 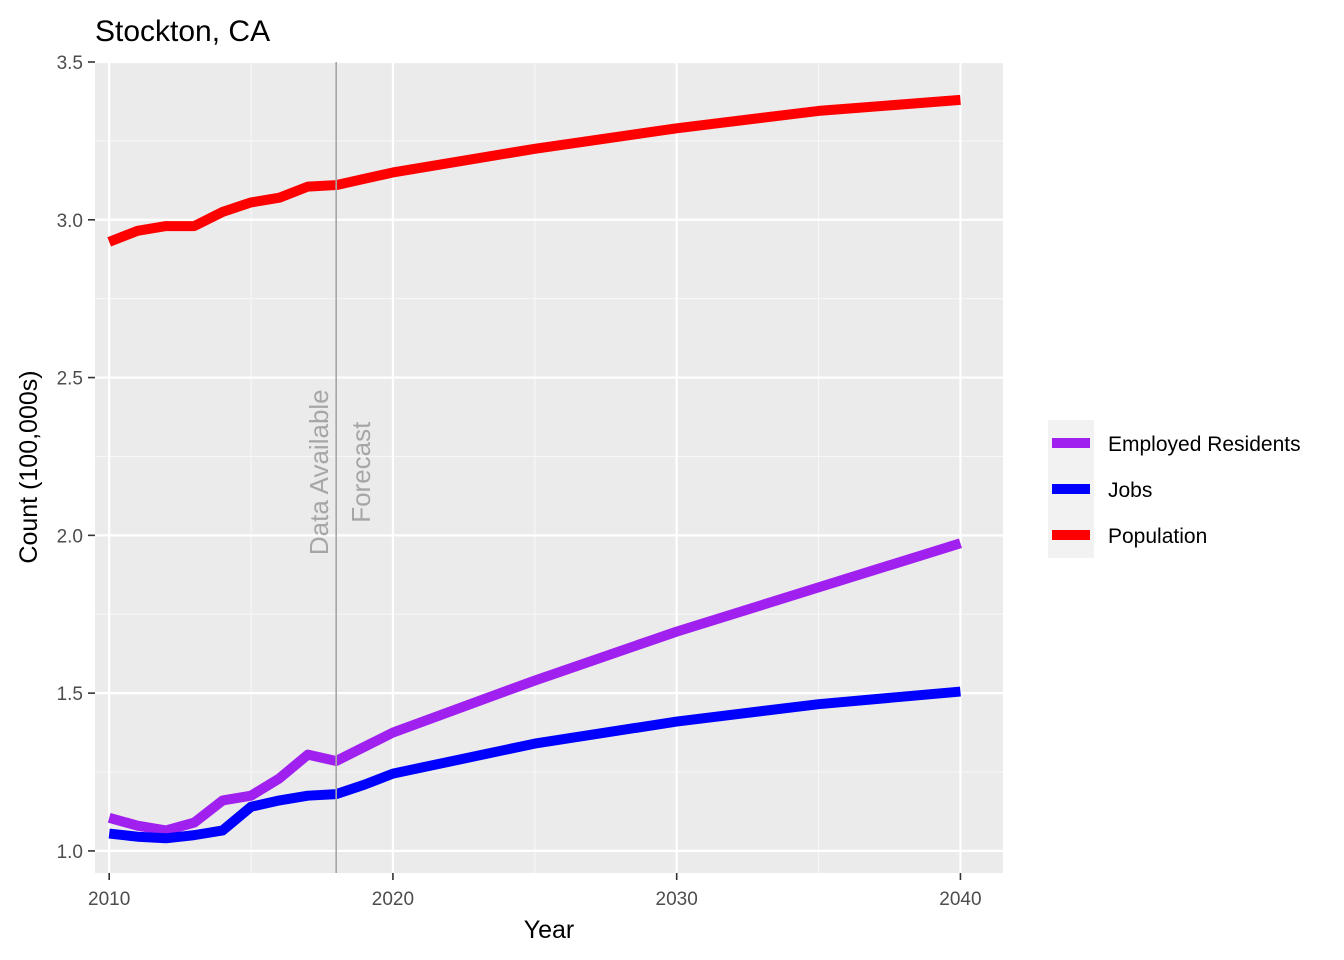 What do you see at coordinates (70, 221) in the screenshot?
I see `y-tick-label: 3.0` at bounding box center [70, 221].